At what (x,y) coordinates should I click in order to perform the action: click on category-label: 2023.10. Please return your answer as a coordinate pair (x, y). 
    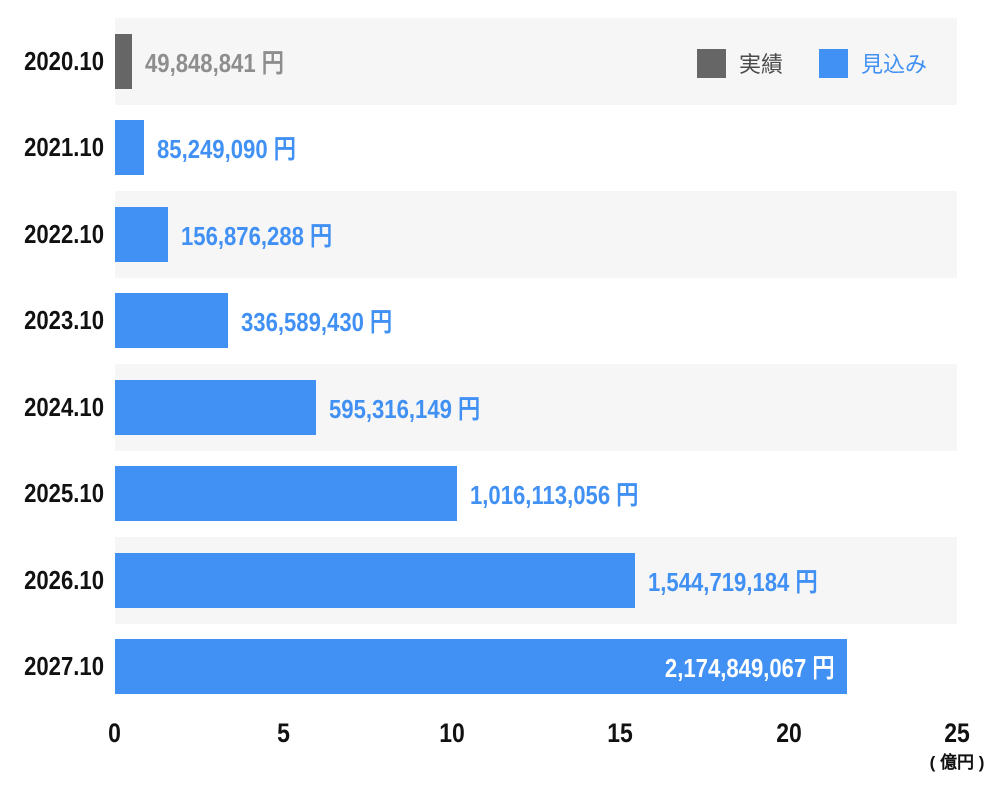
    Looking at the image, I should click on (52, 321).